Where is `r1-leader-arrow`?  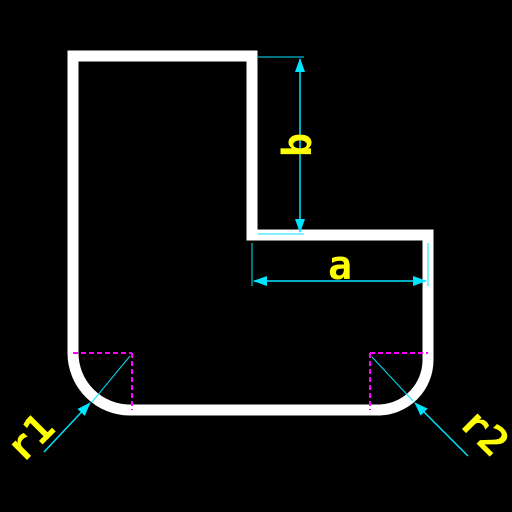
r1-leader-arrow is located at coordinates (67, 427).